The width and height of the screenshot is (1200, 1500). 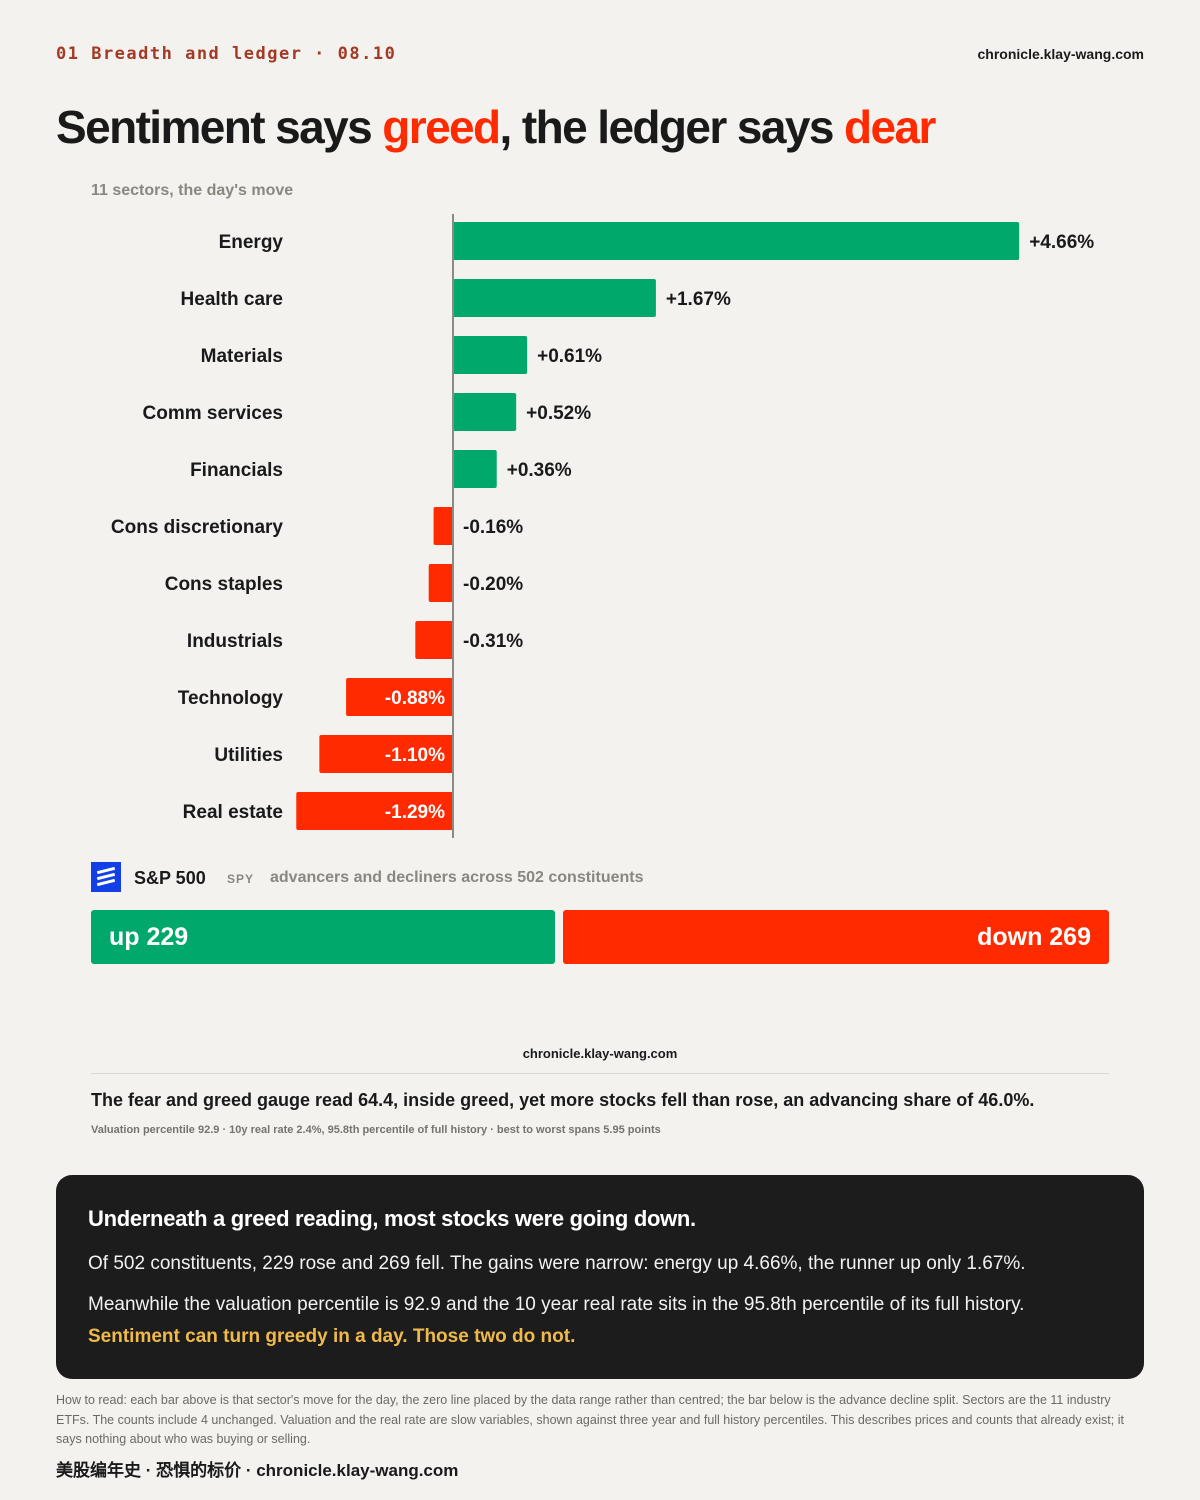 What do you see at coordinates (434, 640) in the screenshot?
I see `sector-bar-industrials` at bounding box center [434, 640].